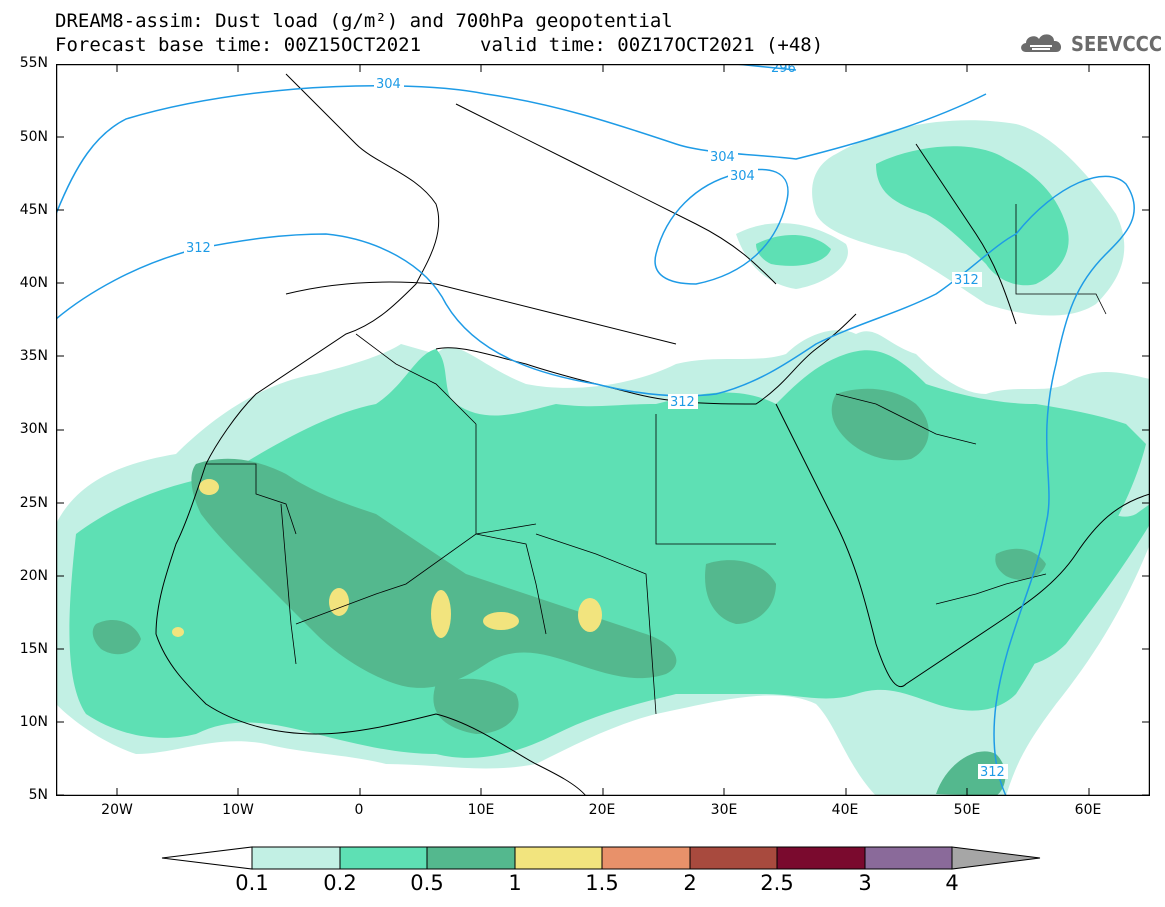 This screenshot has height=907, width=1165. What do you see at coordinates (33, 576) in the screenshot?
I see `lat-label: 20N` at bounding box center [33, 576].